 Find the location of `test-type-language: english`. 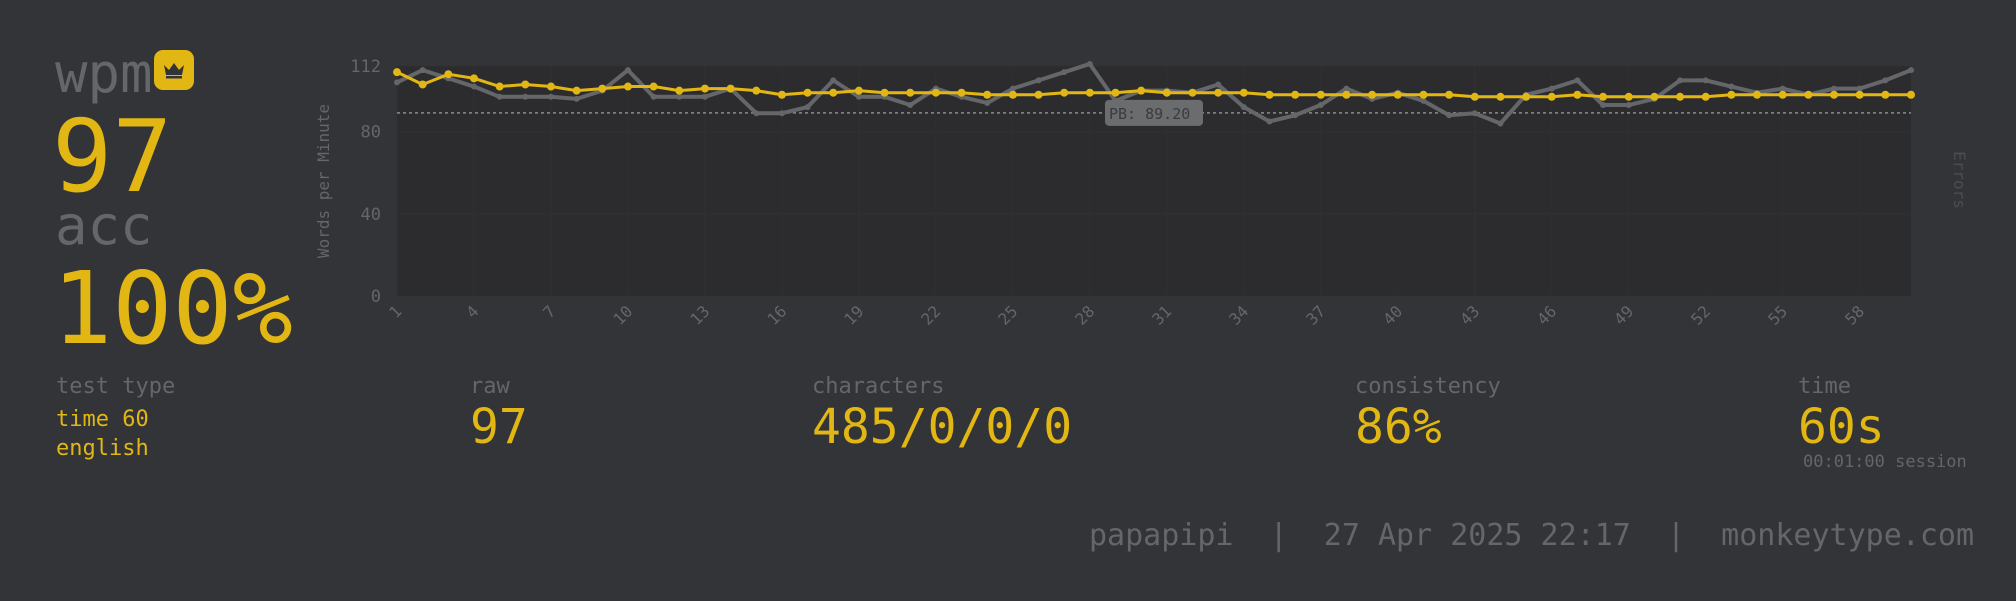

test-type-language: english is located at coordinates (102, 448).